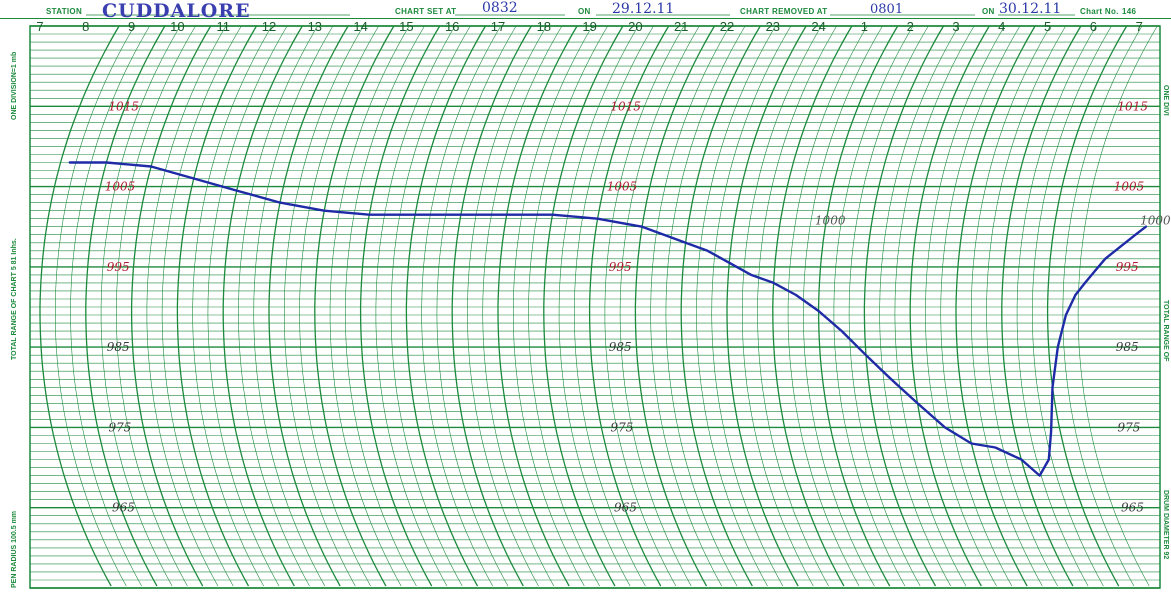  Describe the element at coordinates (1093, 26) in the screenshot. I see `x-tick-label: 6` at that location.